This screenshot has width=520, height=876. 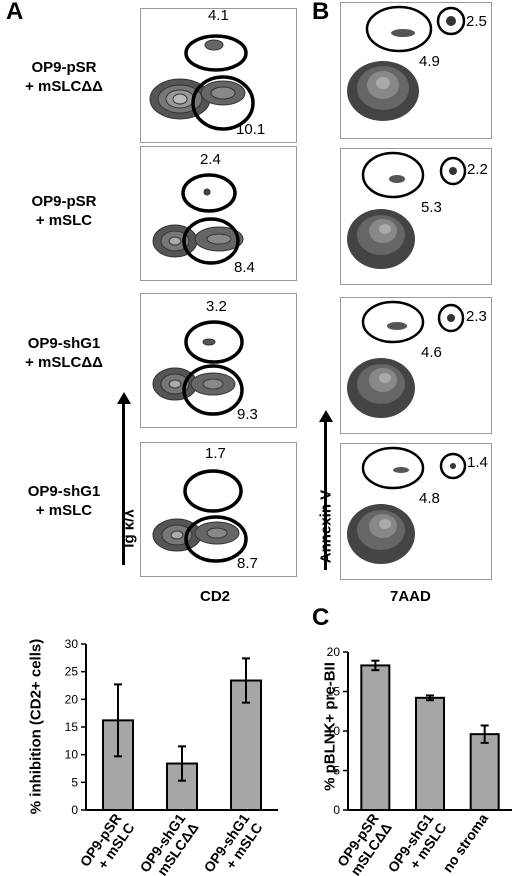 What do you see at coordinates (210, 159) in the screenshot?
I see `gate-a-2-upper: 2.4` at bounding box center [210, 159].